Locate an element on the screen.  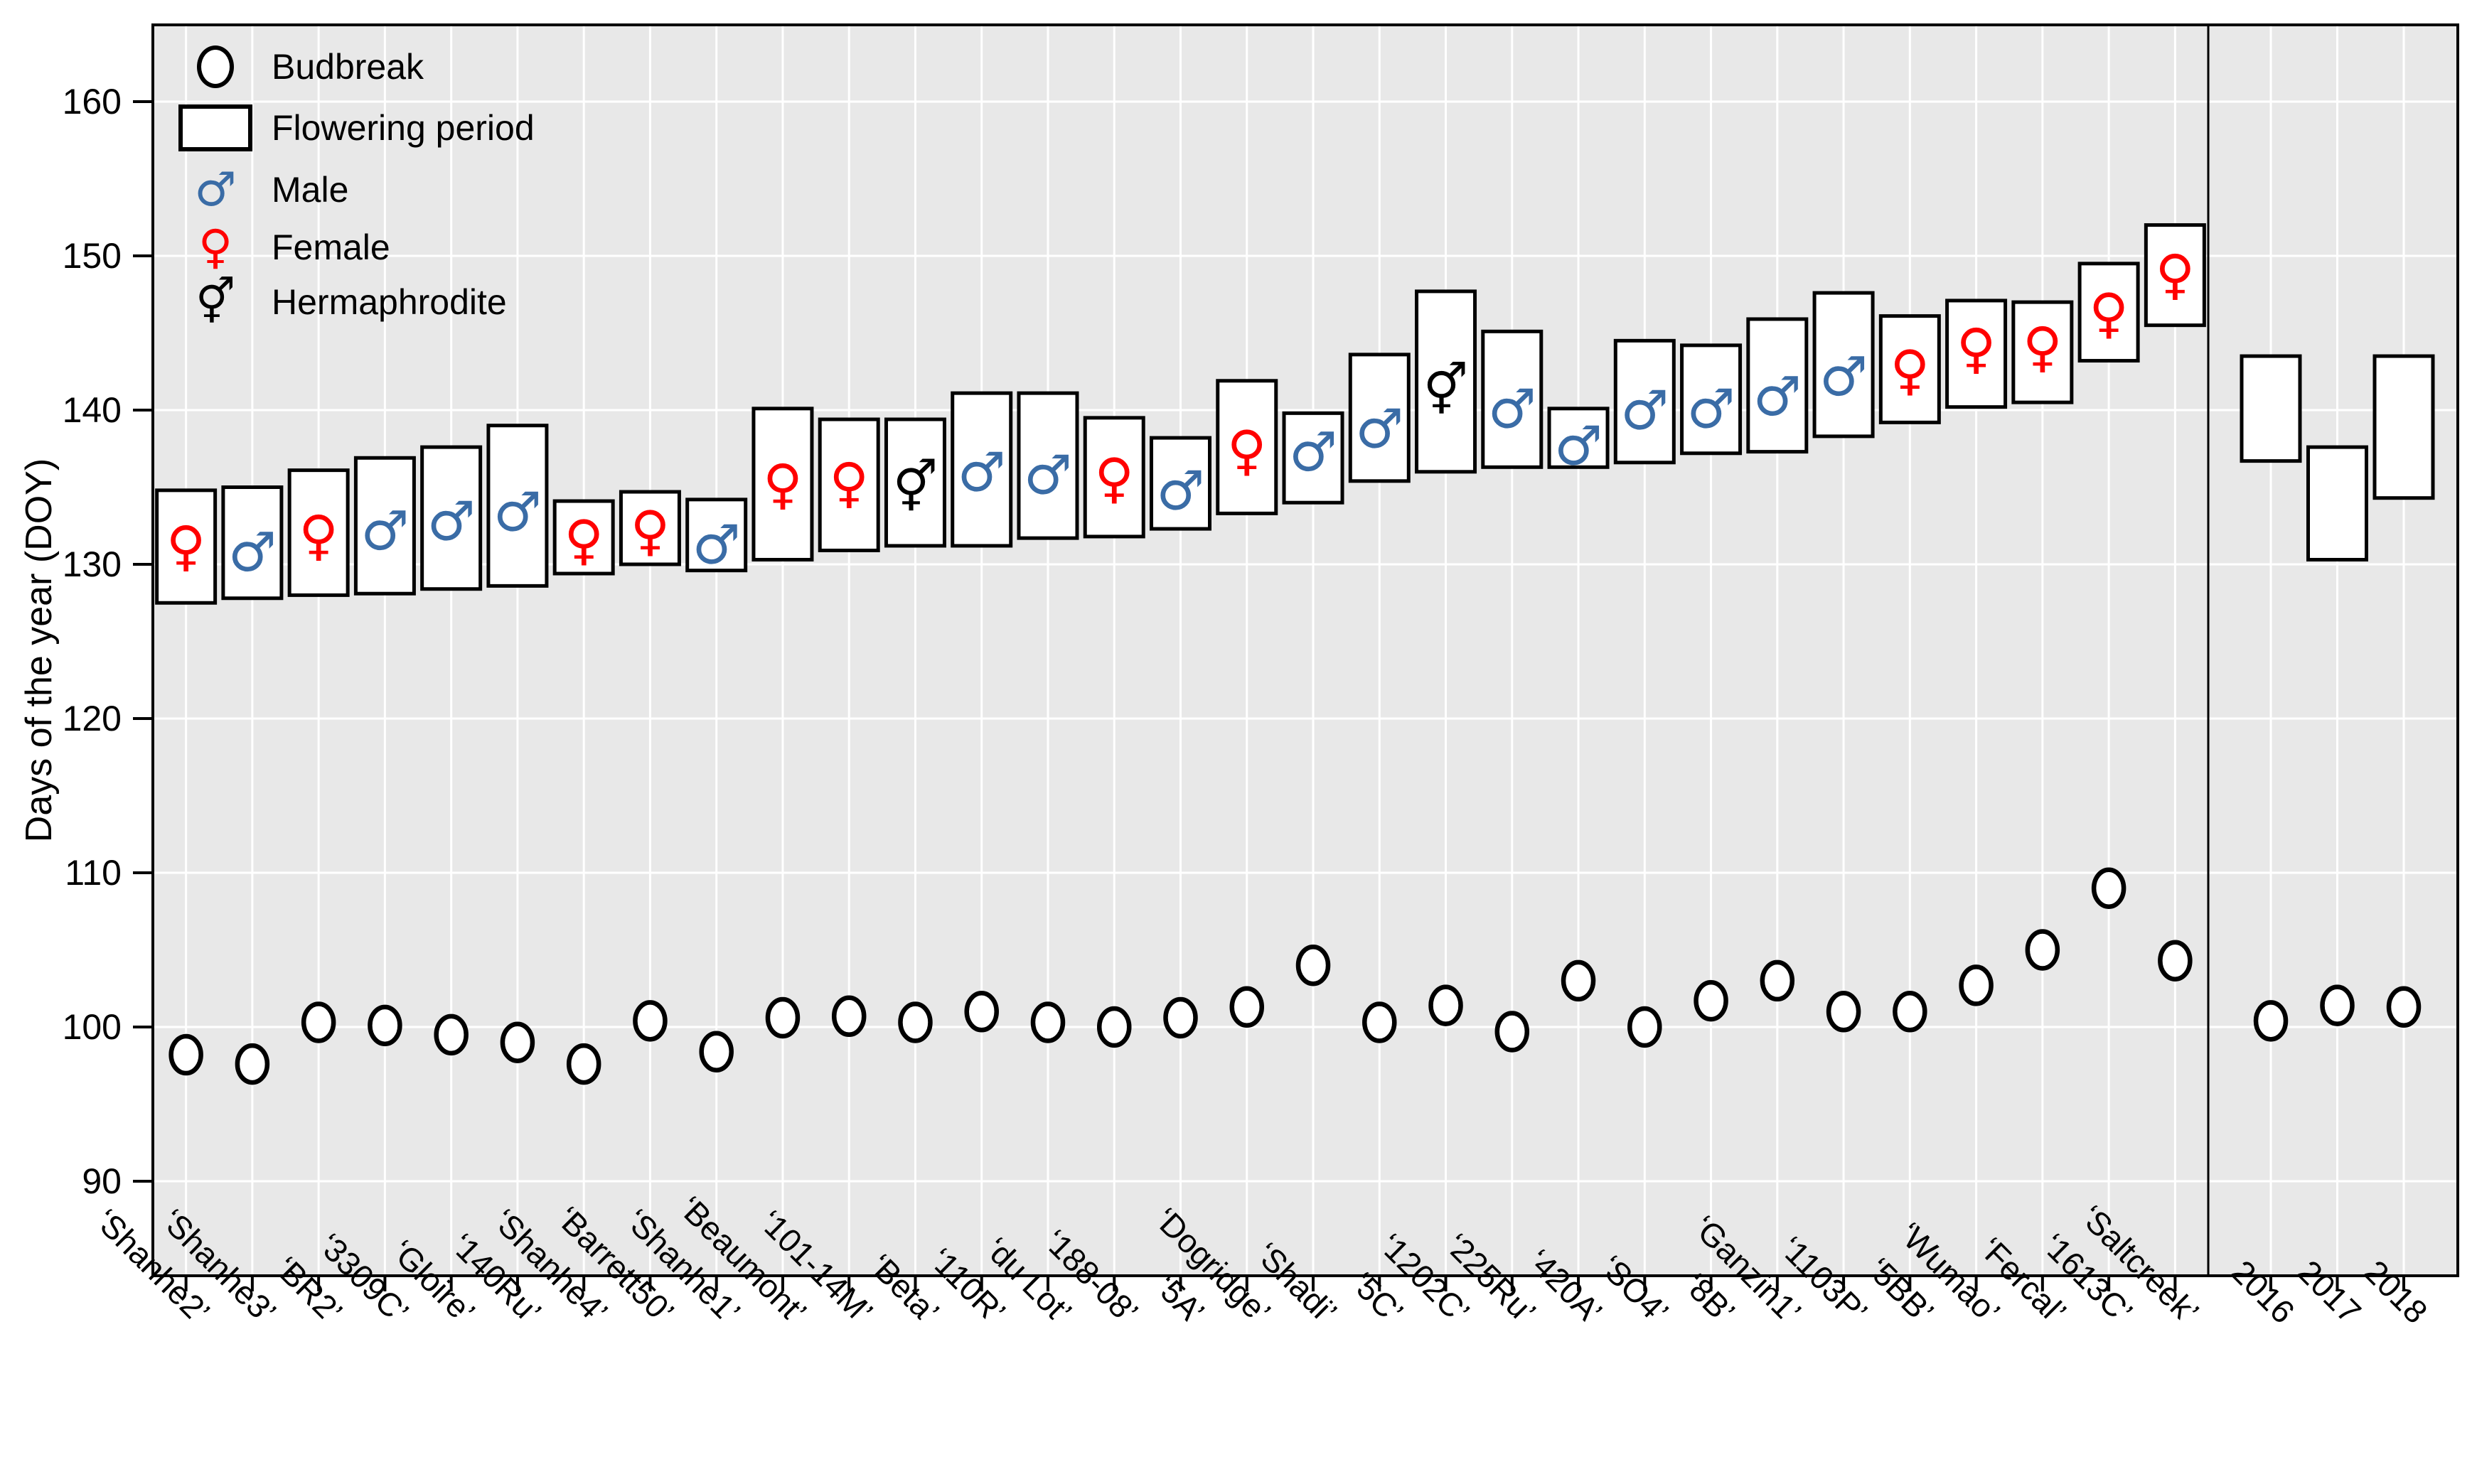
male-icon: ♂ is located at coordinates (215, 189).